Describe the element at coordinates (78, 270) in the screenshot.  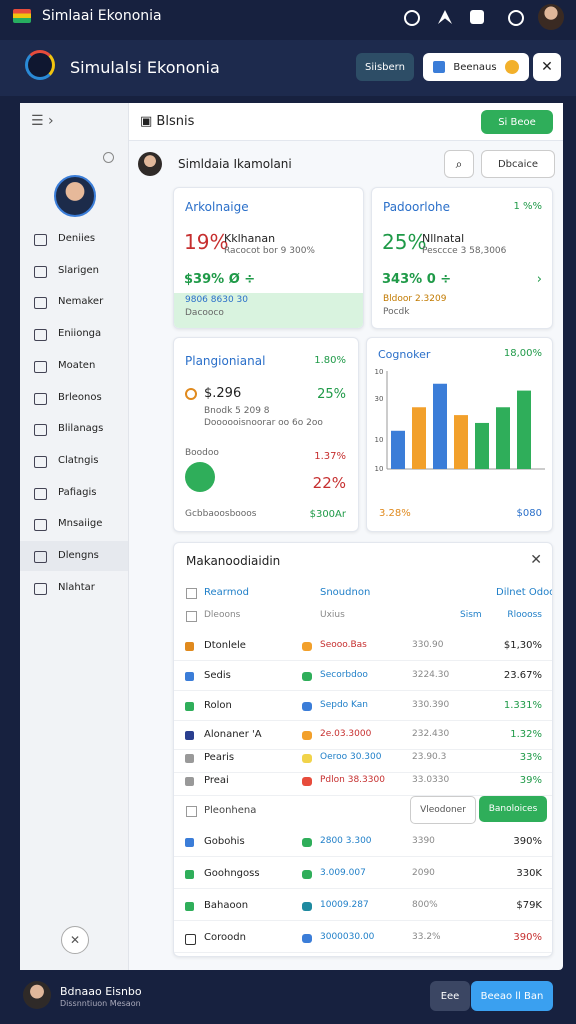
I see `nav-item: Slarigen` at that location.